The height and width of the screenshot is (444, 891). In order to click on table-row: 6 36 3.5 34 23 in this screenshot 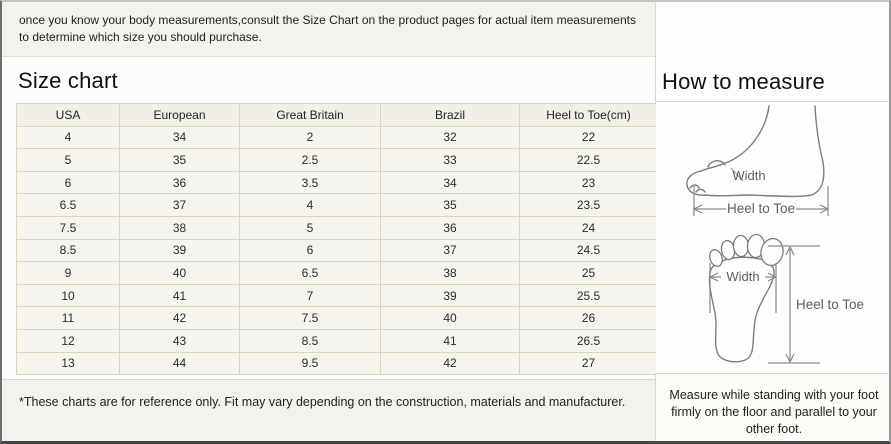, I will do `click(337, 182)`.